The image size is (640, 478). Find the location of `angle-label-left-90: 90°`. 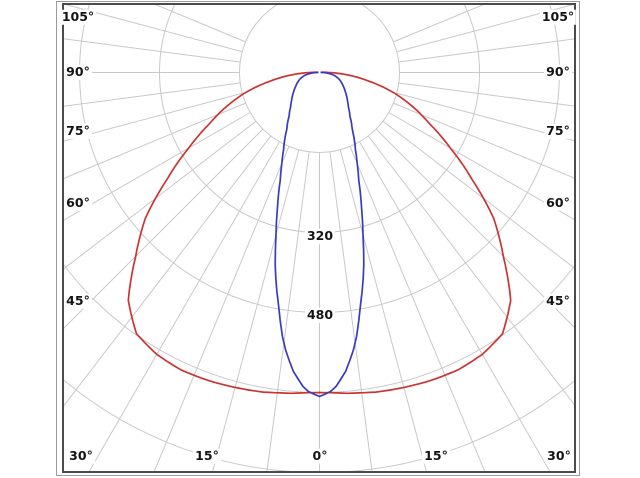

angle-label-left-90: 90° is located at coordinates (78, 71).